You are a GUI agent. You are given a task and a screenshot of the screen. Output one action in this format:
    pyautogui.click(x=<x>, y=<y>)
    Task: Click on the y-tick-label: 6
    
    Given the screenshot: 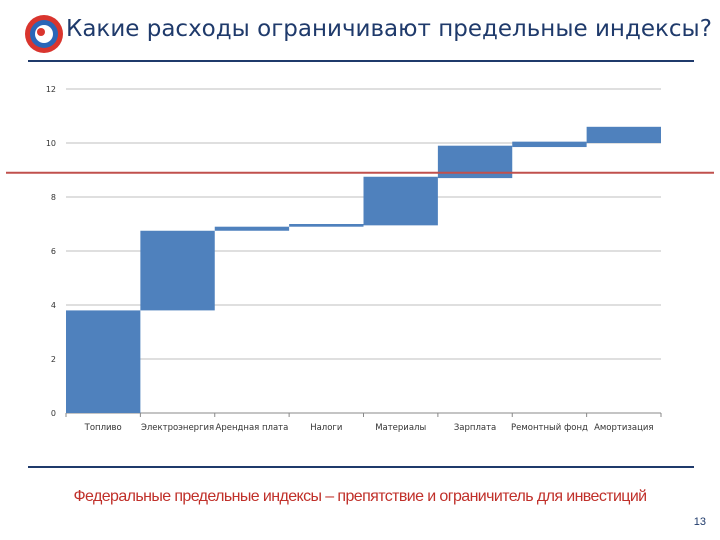 What is the action you would take?
    pyautogui.click(x=53, y=251)
    